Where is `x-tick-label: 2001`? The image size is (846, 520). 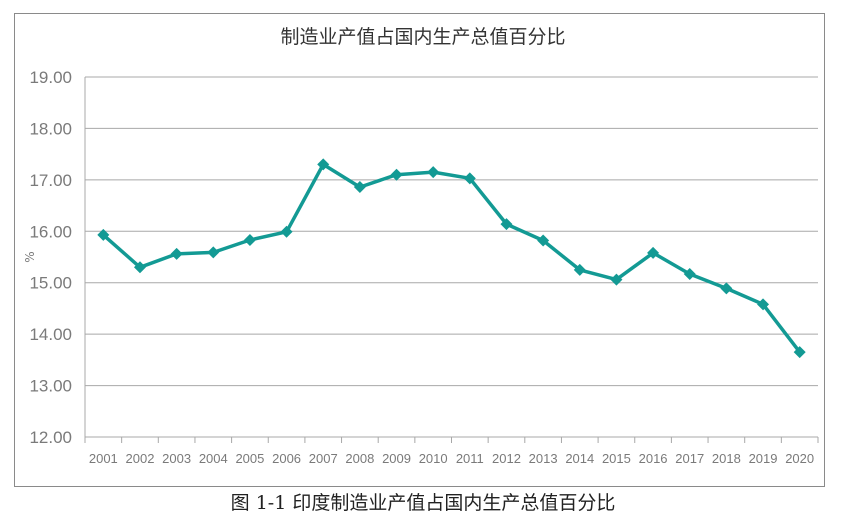
x-tick-label: 2001 is located at coordinates (103, 458).